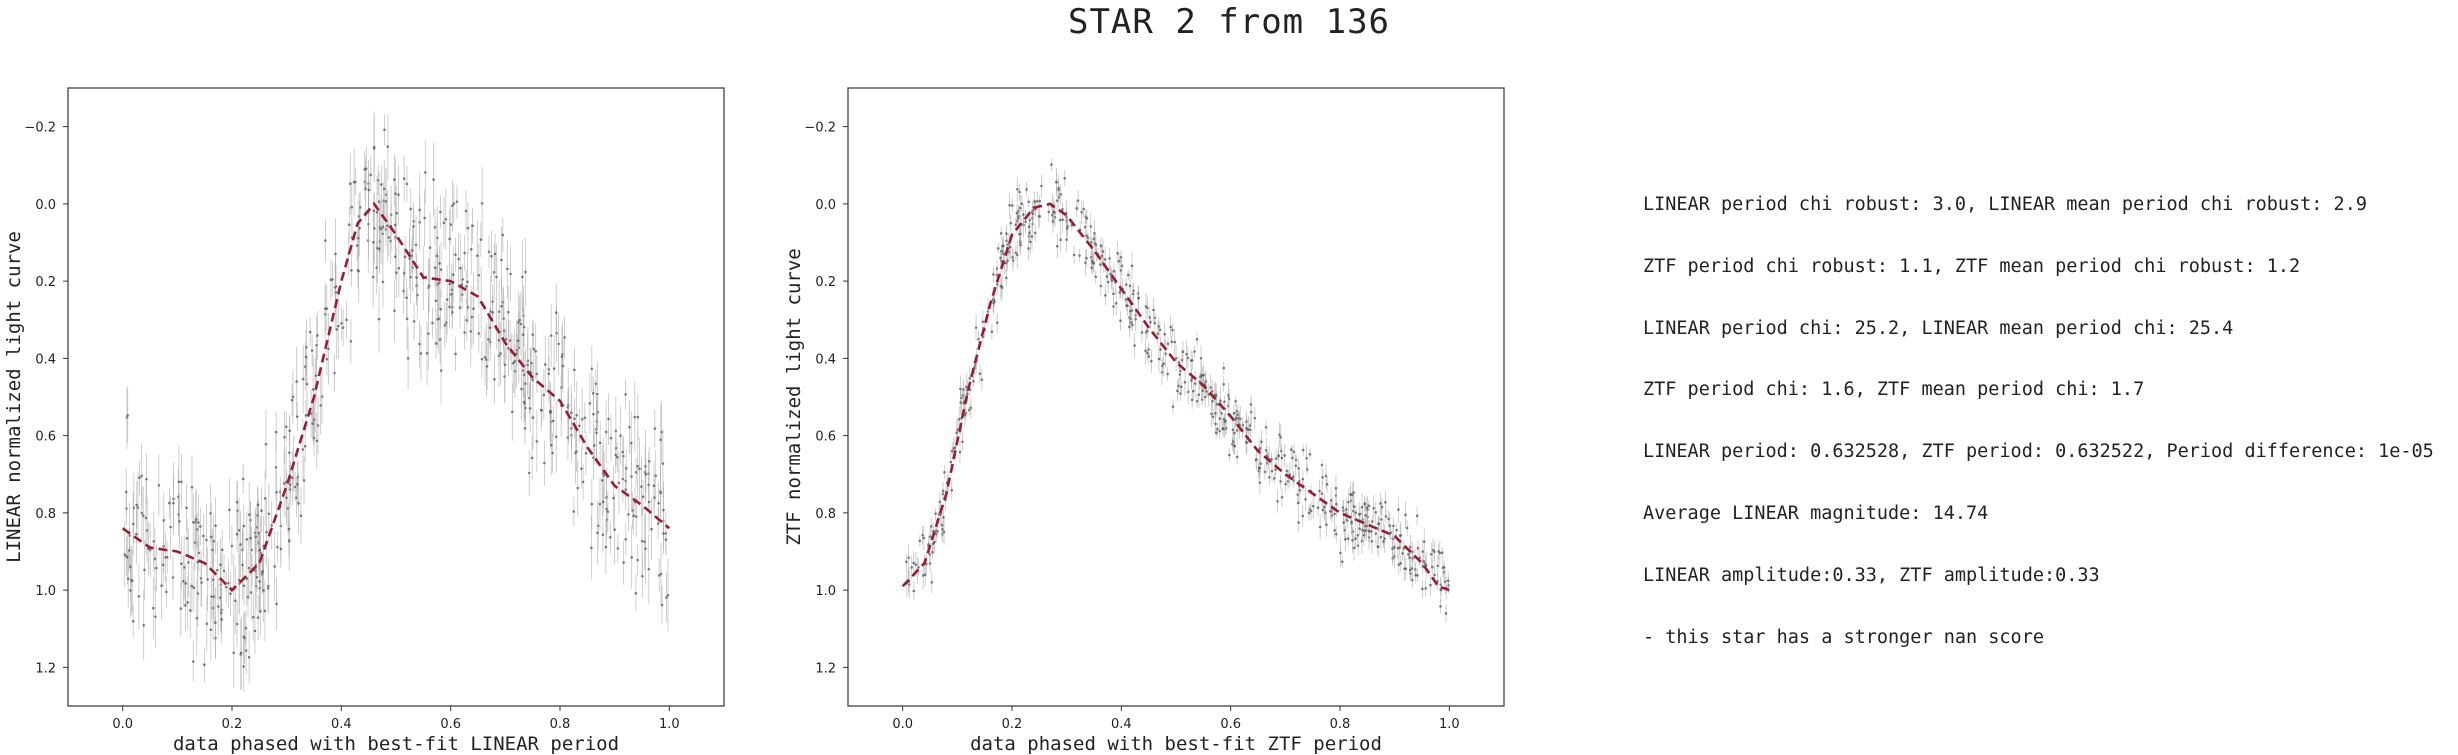 This screenshot has width=2458, height=755. What do you see at coordinates (396, 396) in the screenshot?
I see `fit-curve` at bounding box center [396, 396].